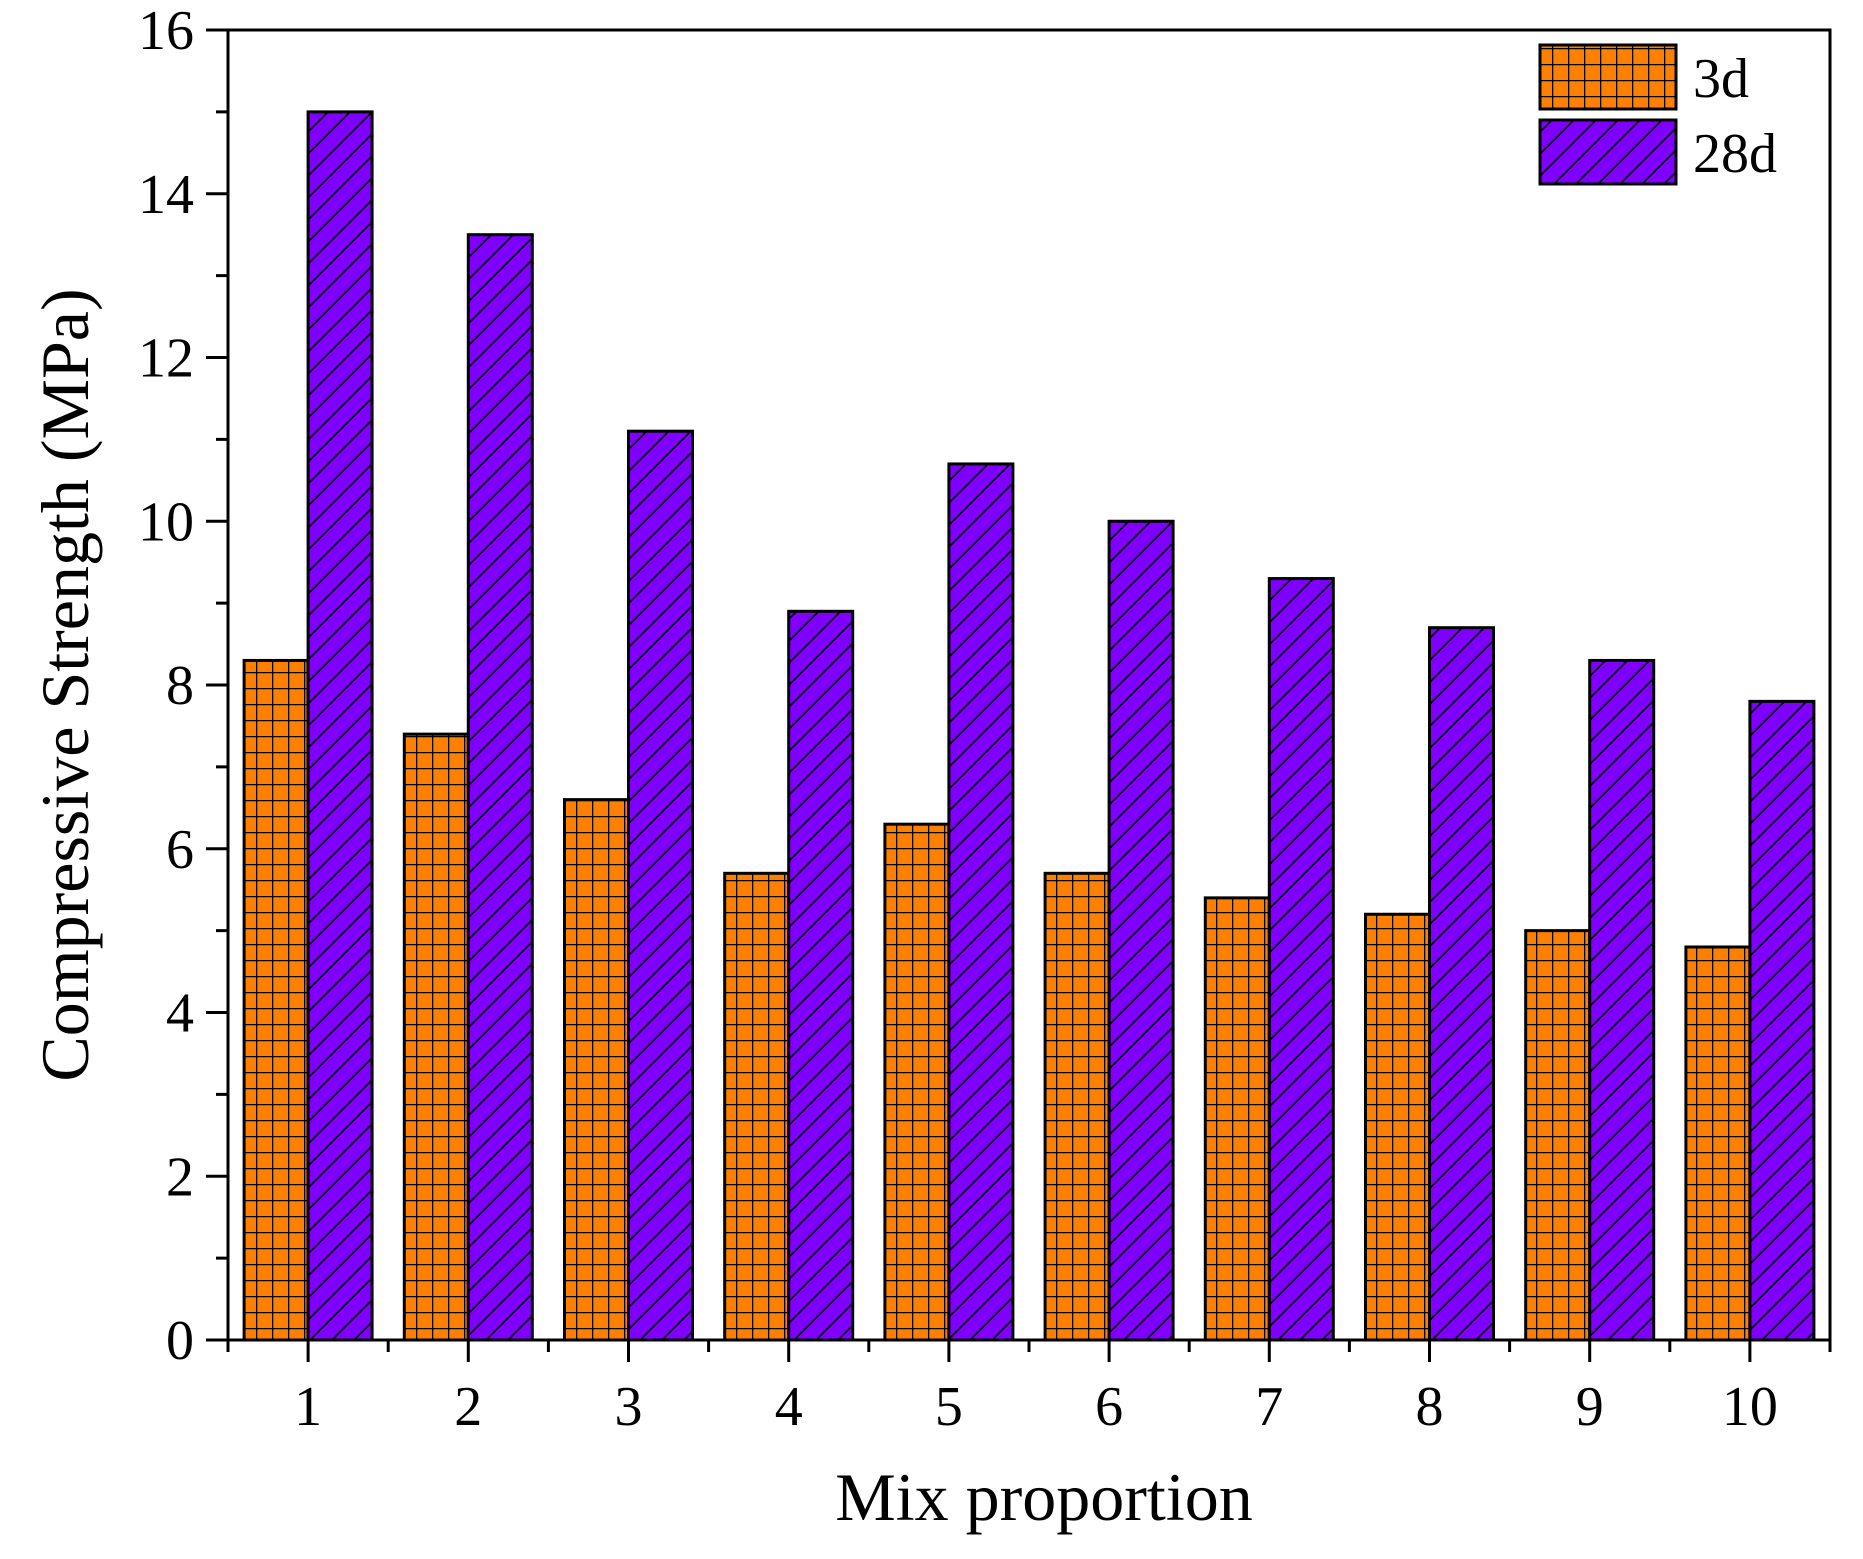 The image size is (1863, 1559). Describe the element at coordinates (180, 850) in the screenshot. I see `y-tick-label-6: 6` at that location.